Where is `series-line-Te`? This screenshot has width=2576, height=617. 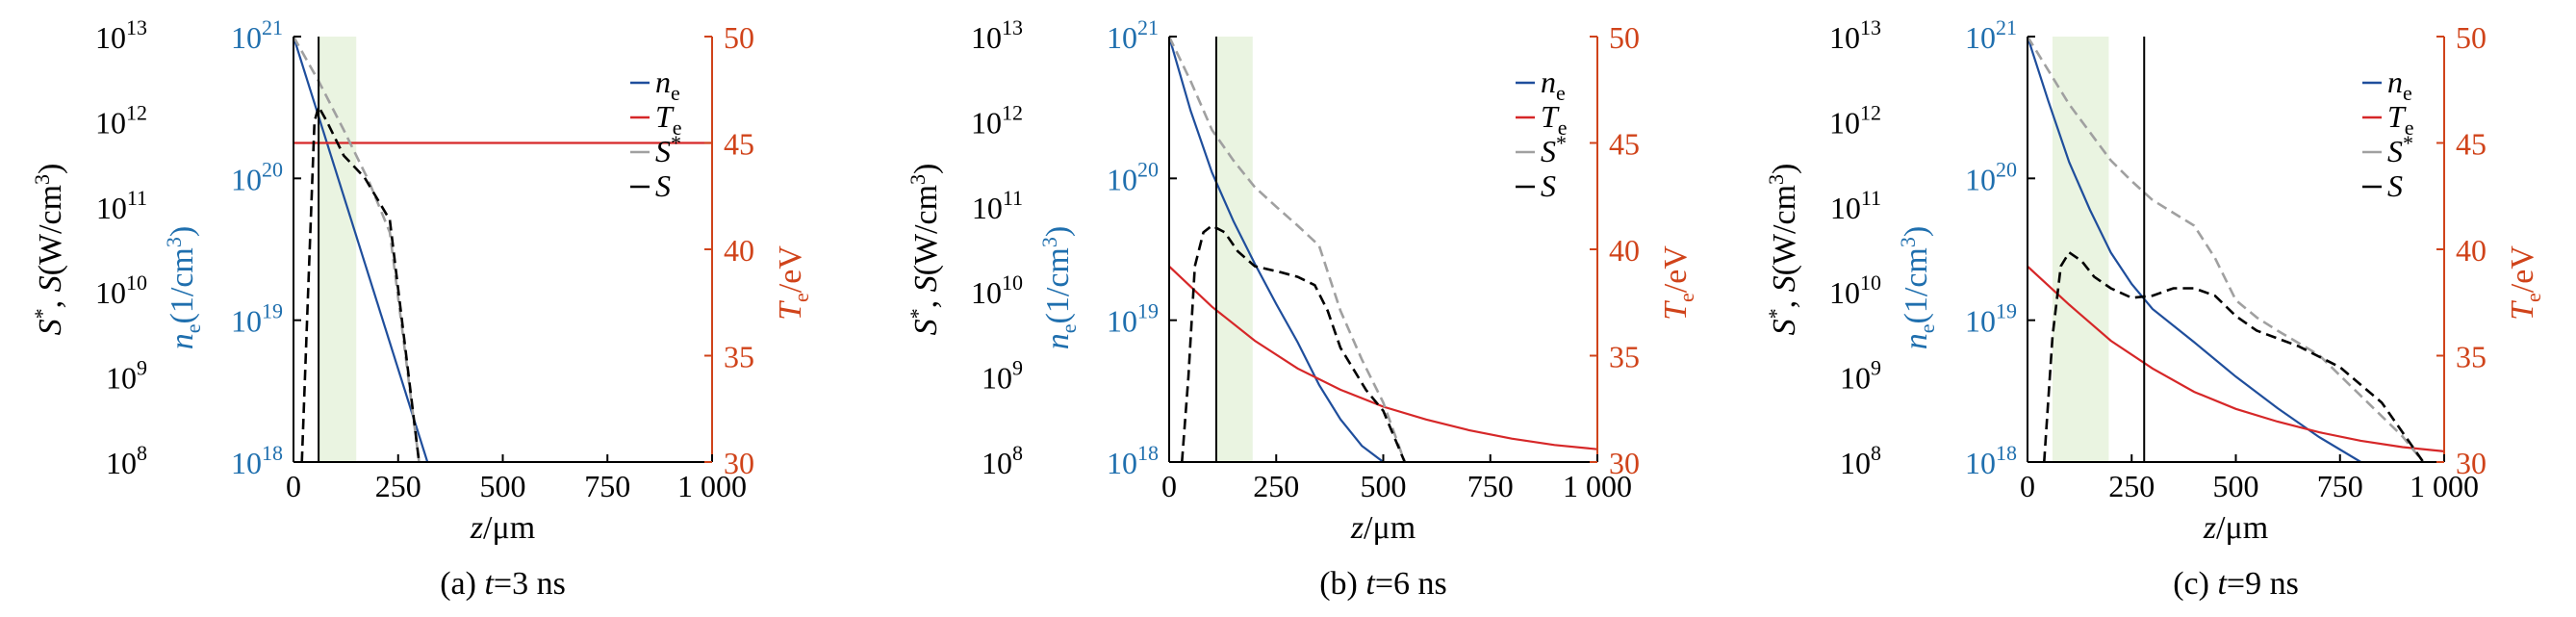 series-line-Te is located at coordinates (1383, 358).